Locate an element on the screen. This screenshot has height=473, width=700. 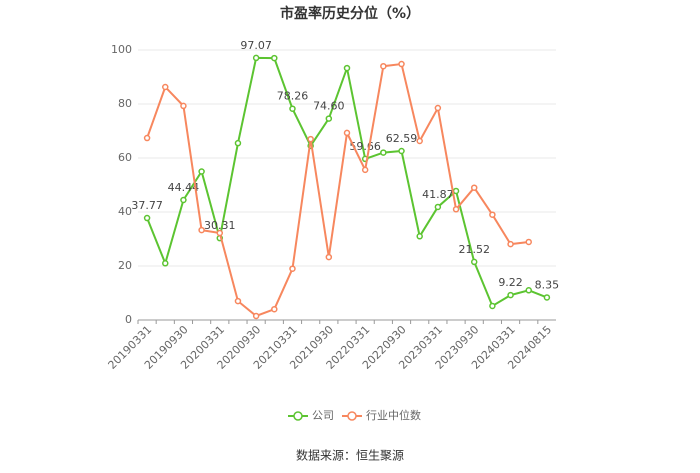
y-tick-label: 80 is located at coordinates (125, 103).